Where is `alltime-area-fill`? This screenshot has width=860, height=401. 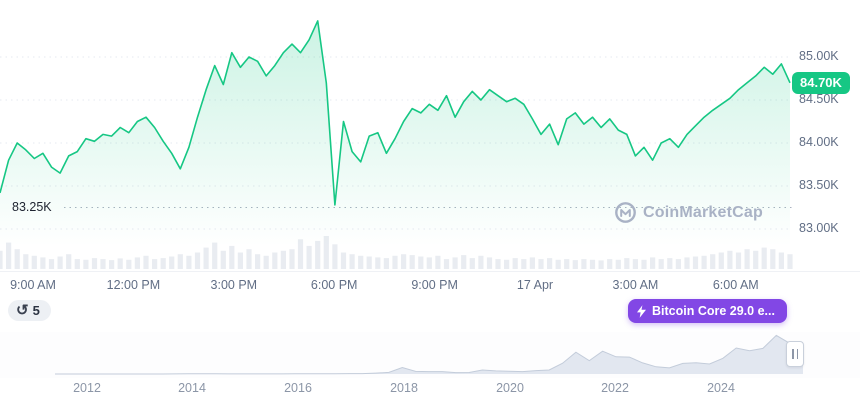 alltime-area-fill is located at coordinates (429, 354).